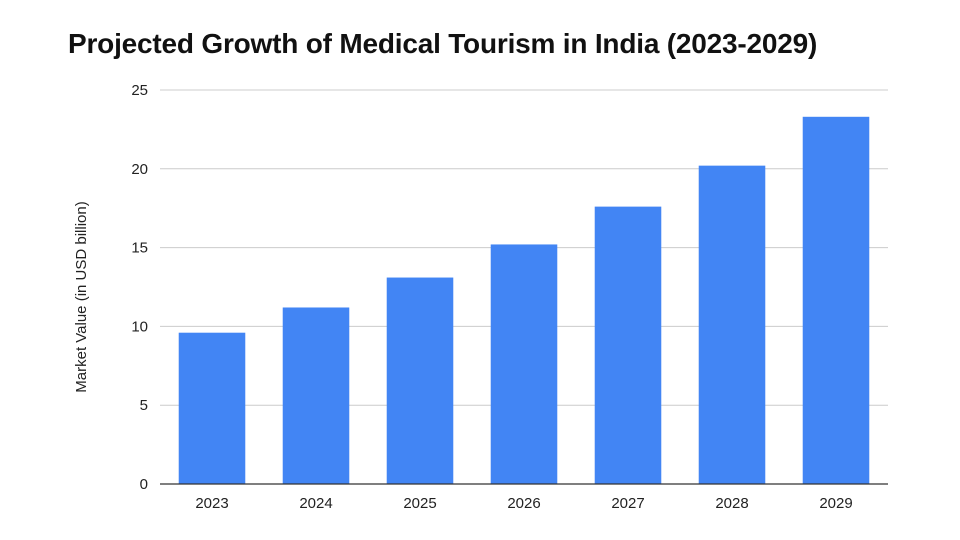 The width and height of the screenshot is (960, 540). Describe the element at coordinates (139, 90) in the screenshot. I see `y-tick-label: 25` at that location.